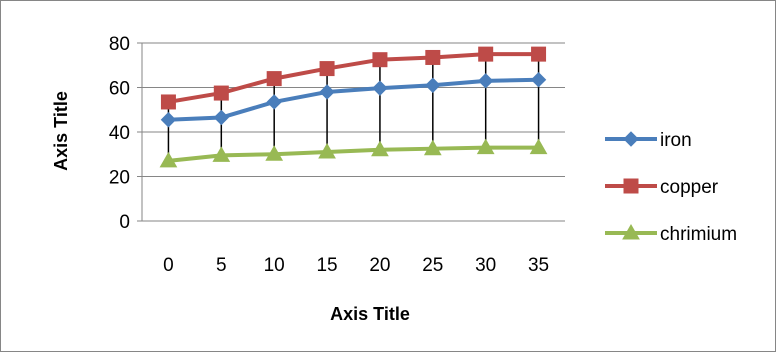 The width and height of the screenshot is (776, 352). I want to click on legend-item-chrimium: chrimium, so click(671, 234).